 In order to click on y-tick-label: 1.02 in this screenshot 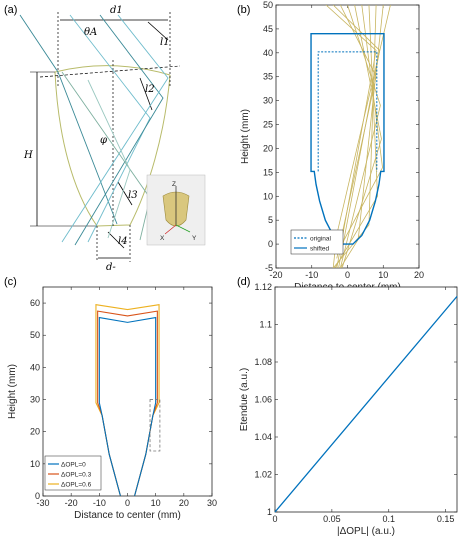, I will do `click(263, 475)`.